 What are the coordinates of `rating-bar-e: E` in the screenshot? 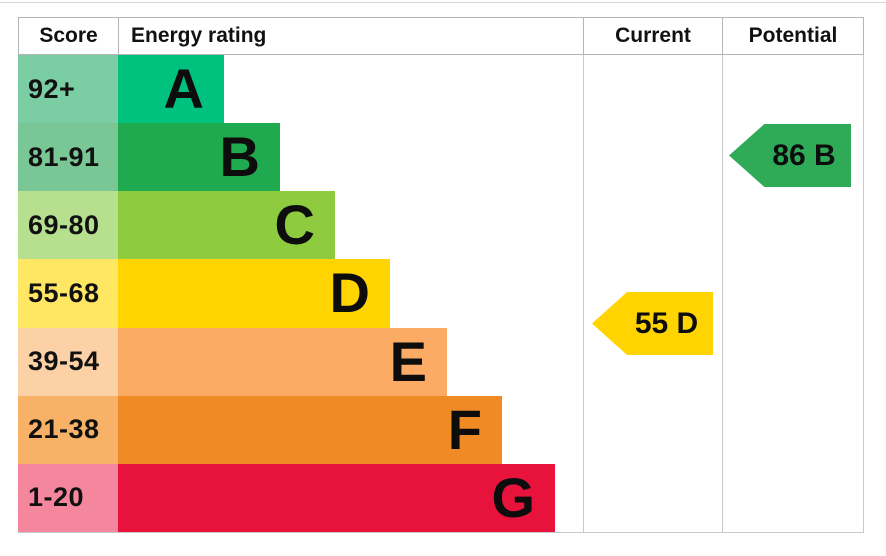 It's located at (282, 361).